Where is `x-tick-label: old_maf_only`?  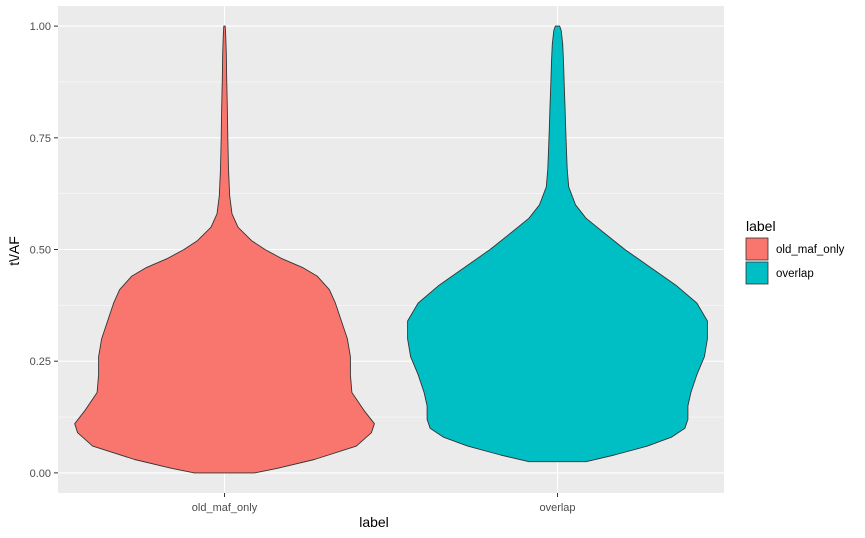 x-tick-label: old_maf_only is located at coordinates (225, 508).